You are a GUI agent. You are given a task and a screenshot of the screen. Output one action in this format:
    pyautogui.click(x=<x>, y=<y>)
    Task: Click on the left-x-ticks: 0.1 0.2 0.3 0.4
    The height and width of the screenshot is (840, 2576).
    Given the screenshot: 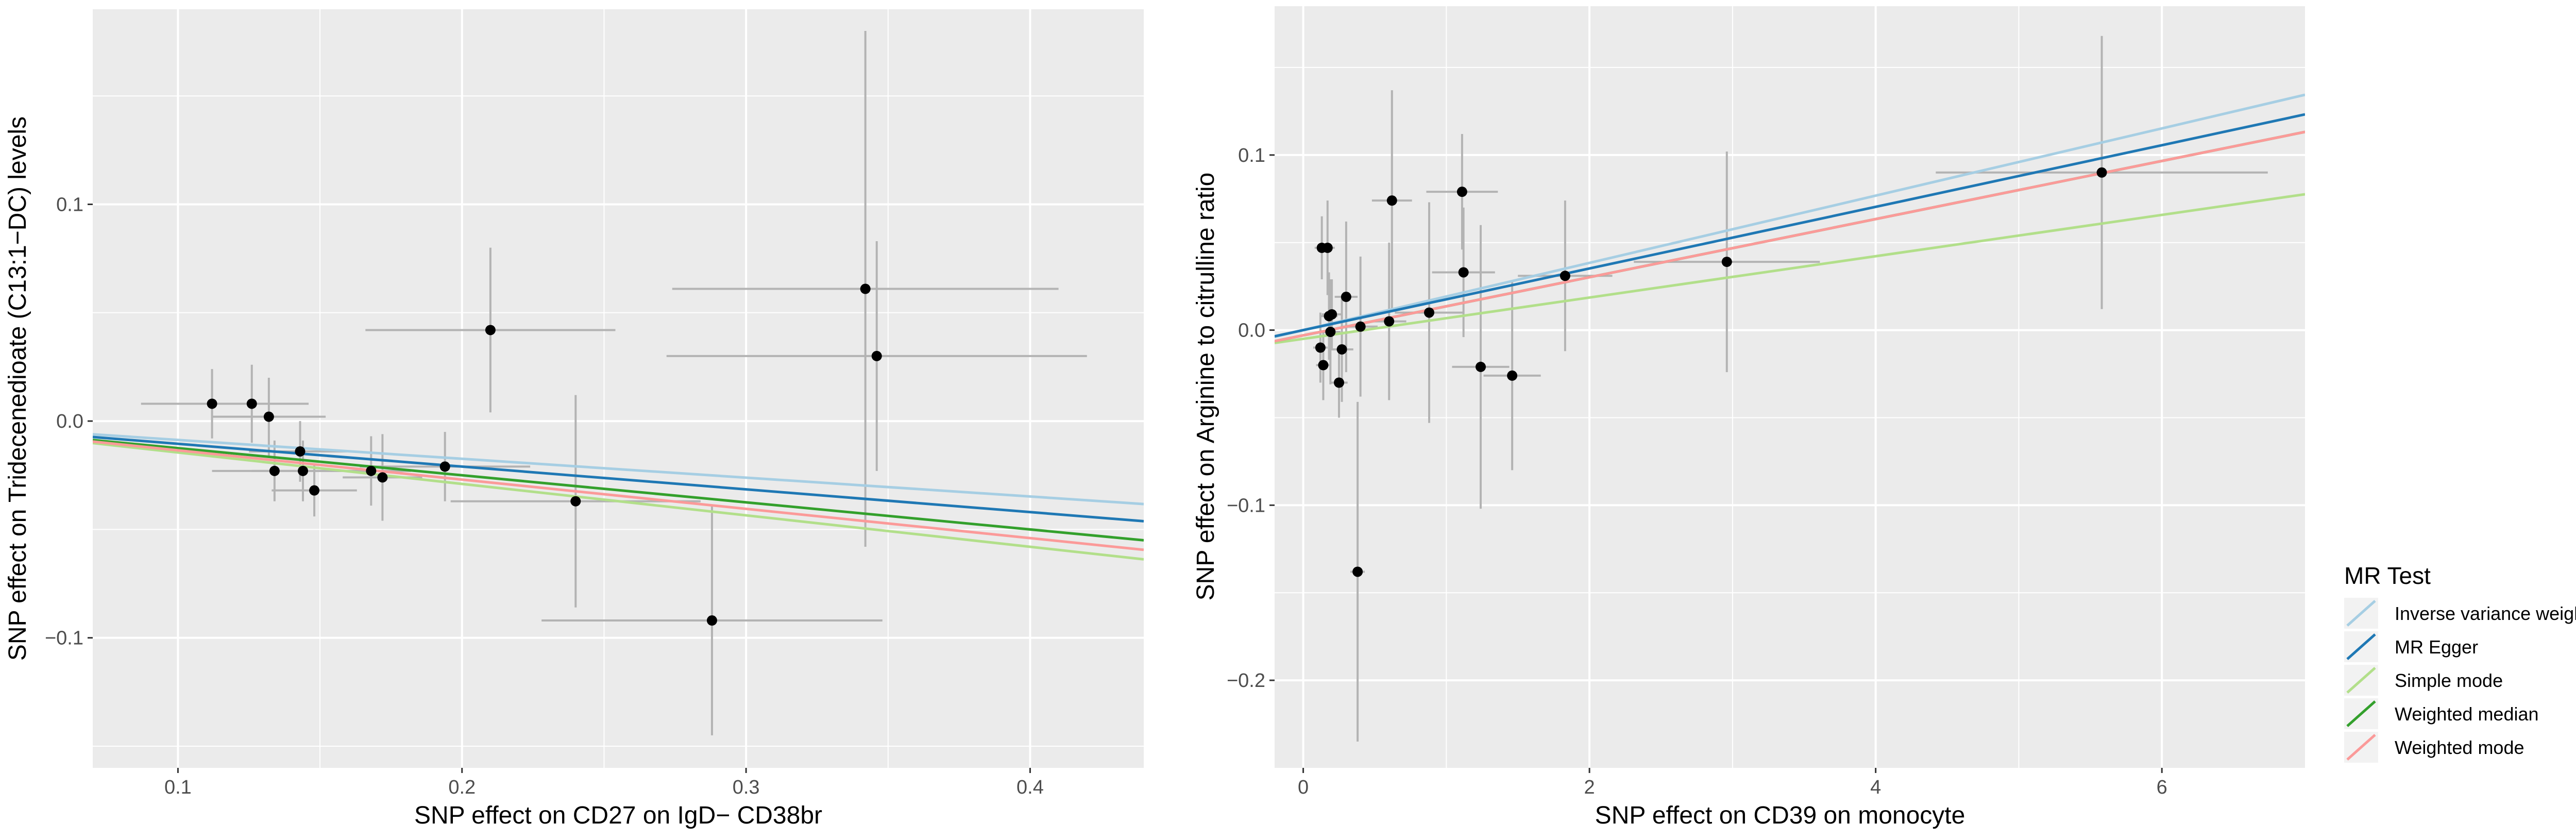 What is the action you would take?
    pyautogui.click(x=604, y=783)
    